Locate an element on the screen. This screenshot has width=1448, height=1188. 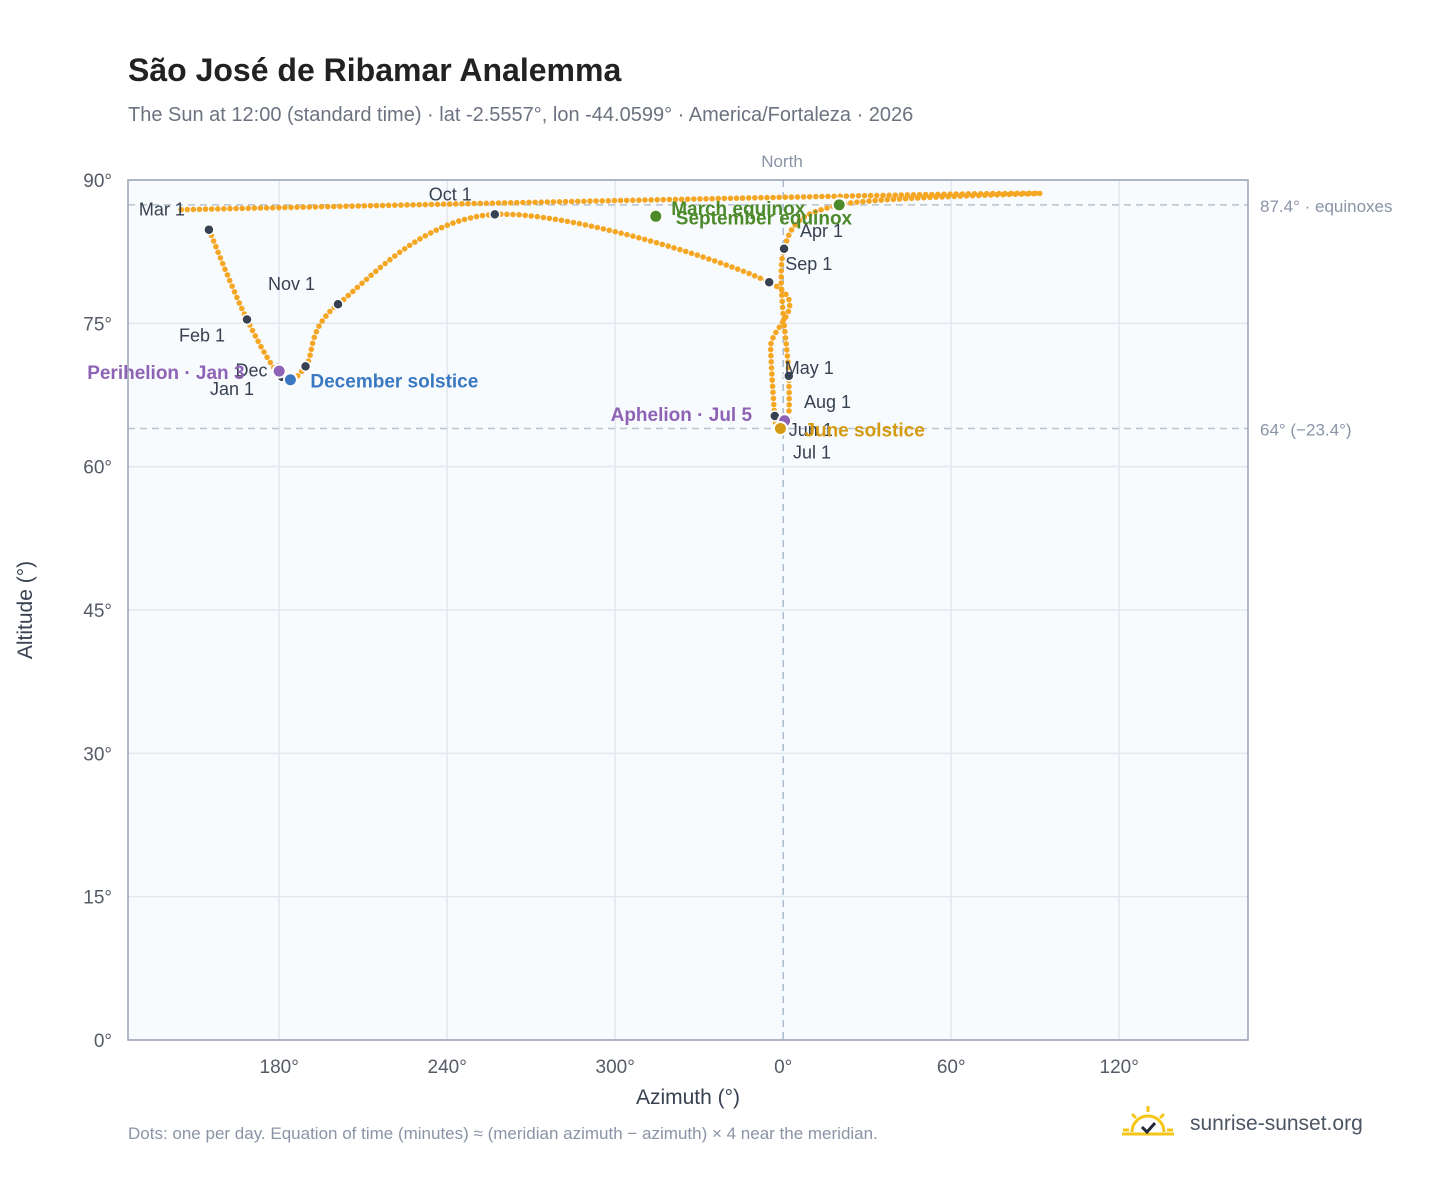
x-tick-label: 60° is located at coordinates (951, 1067).